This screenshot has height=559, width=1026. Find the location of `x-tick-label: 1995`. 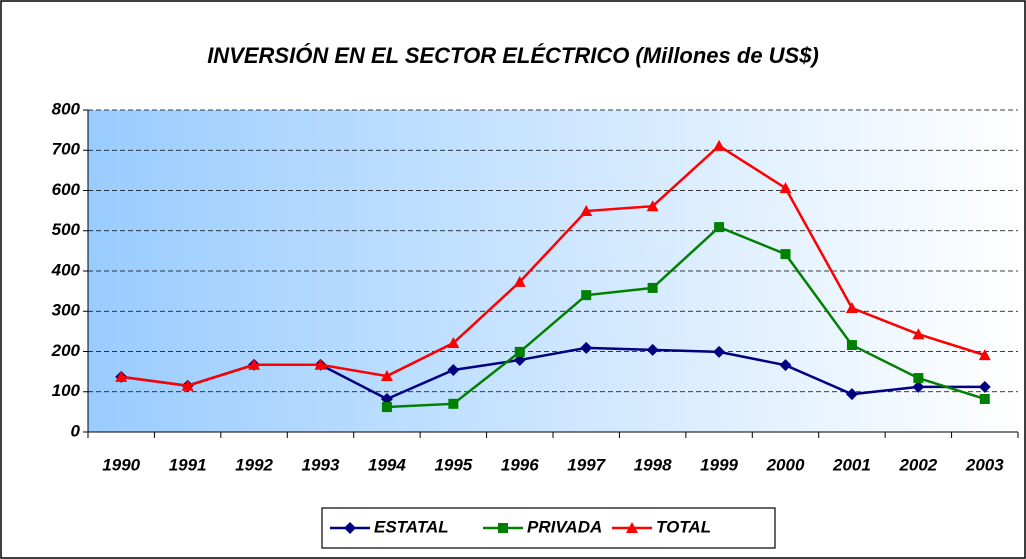

x-tick-label: 1995 is located at coordinates (453, 464).